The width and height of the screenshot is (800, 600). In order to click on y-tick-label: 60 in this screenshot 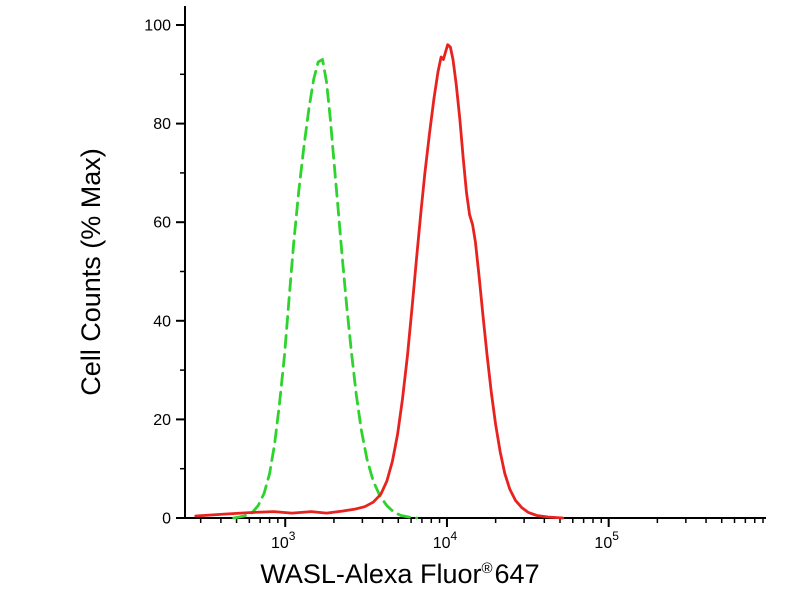, I will do `click(162, 223)`.